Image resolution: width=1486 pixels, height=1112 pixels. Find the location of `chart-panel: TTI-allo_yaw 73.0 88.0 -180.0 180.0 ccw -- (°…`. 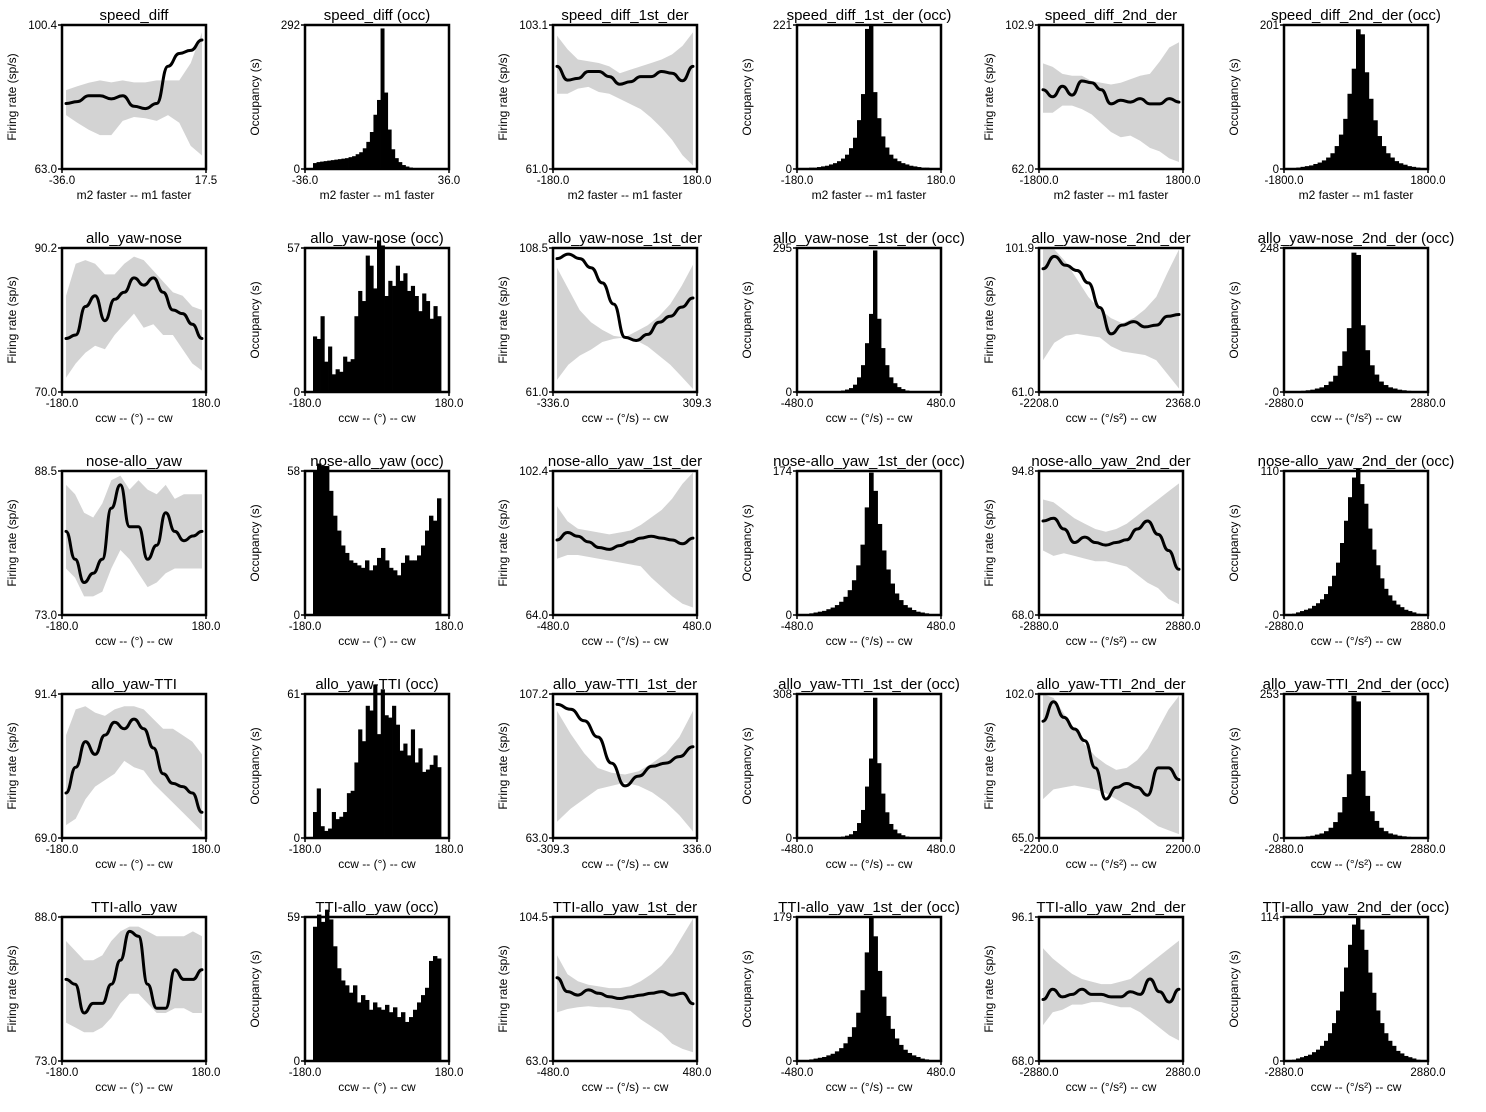

chart-panel: TTI-allo_yaw 73.0 88.0 -180.0 180.0 ccw -- (°… is located at coordinates (112, 996).